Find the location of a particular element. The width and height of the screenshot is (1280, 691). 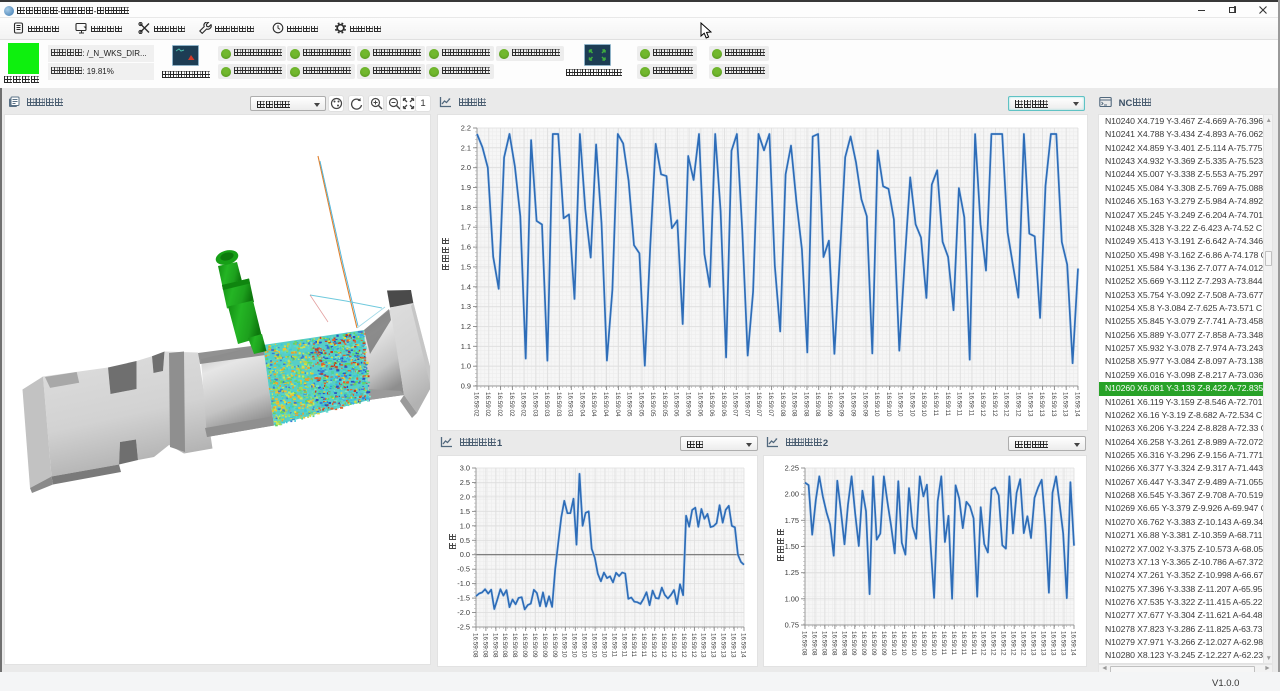

svg-text: 1.50 is located at coordinates (792, 546).